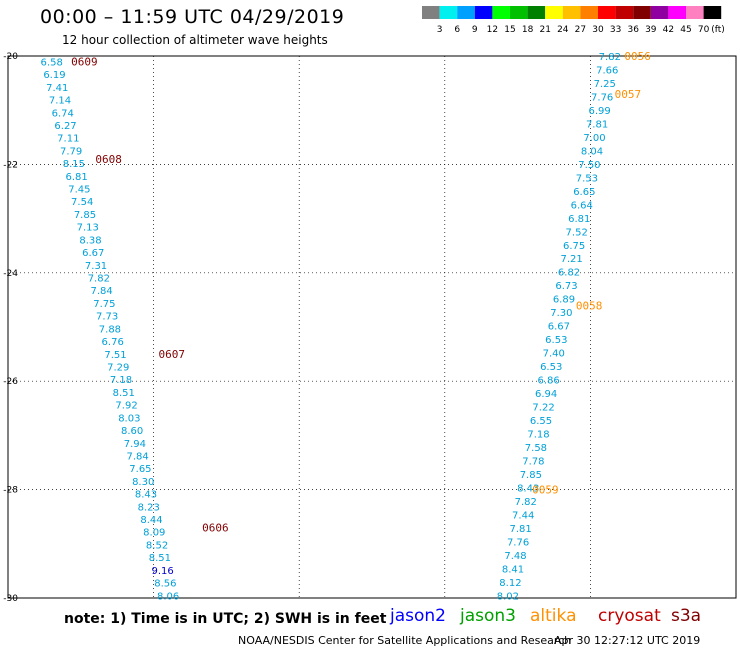 This screenshot has height=650, width=740. I want to click on legend-label: 27, so click(580, 30).